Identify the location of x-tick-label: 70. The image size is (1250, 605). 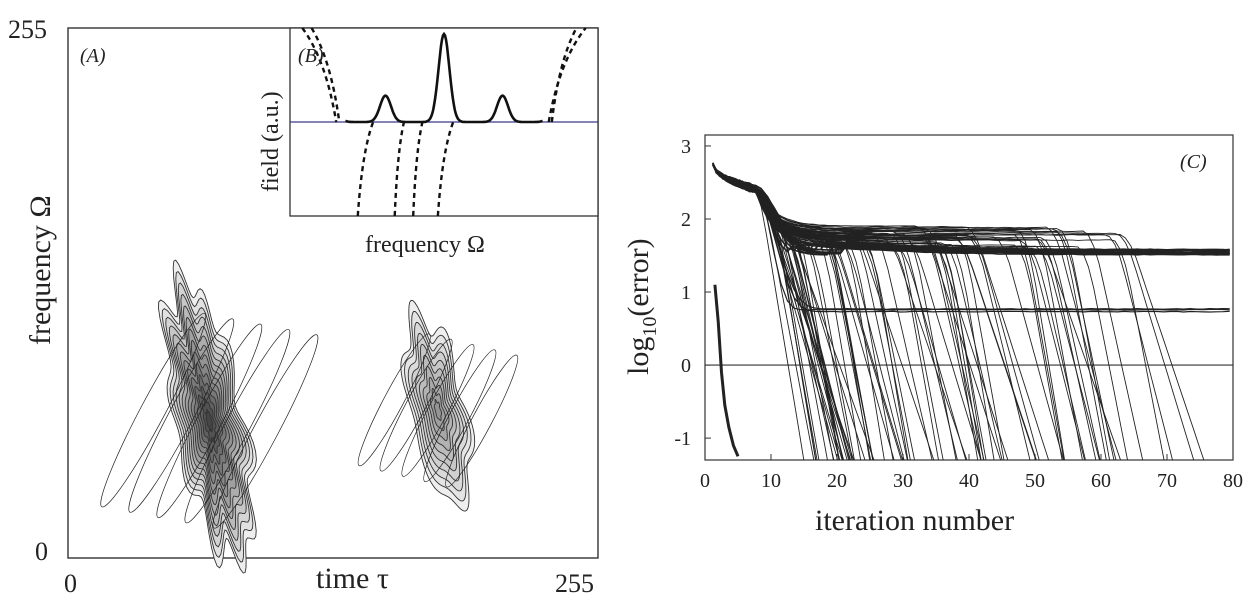
(1167, 481).